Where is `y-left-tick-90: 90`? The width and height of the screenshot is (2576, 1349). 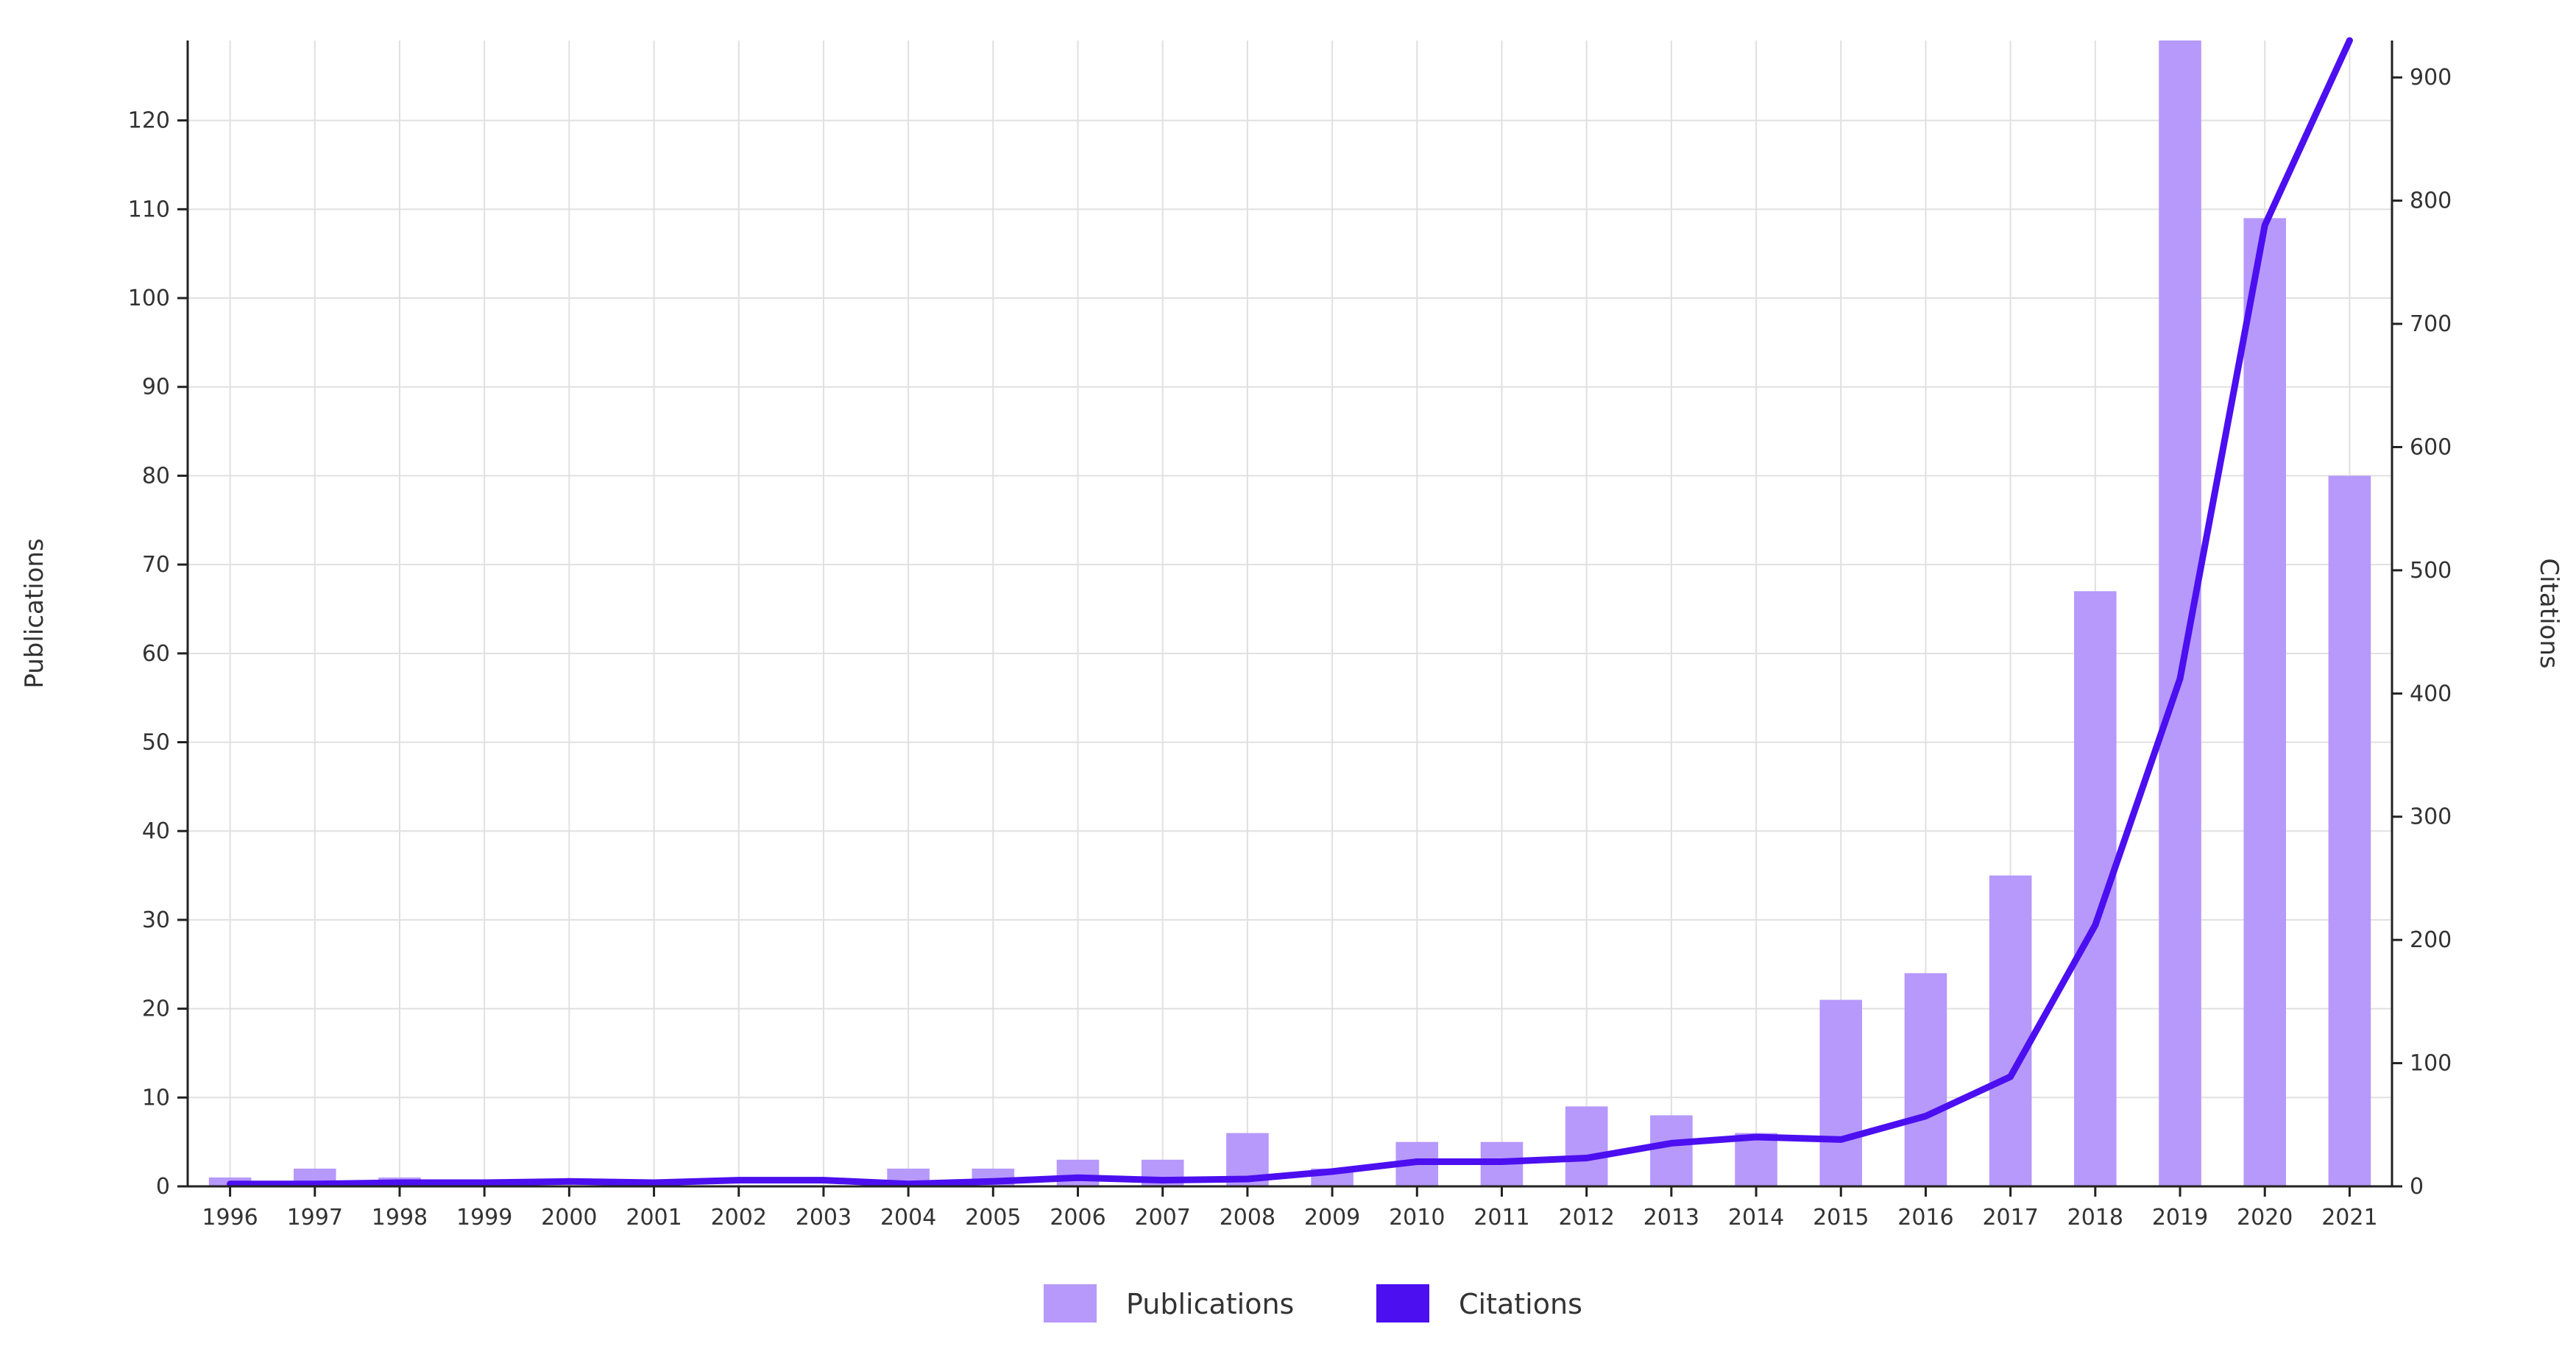
y-left-tick-90: 90 is located at coordinates (156, 387).